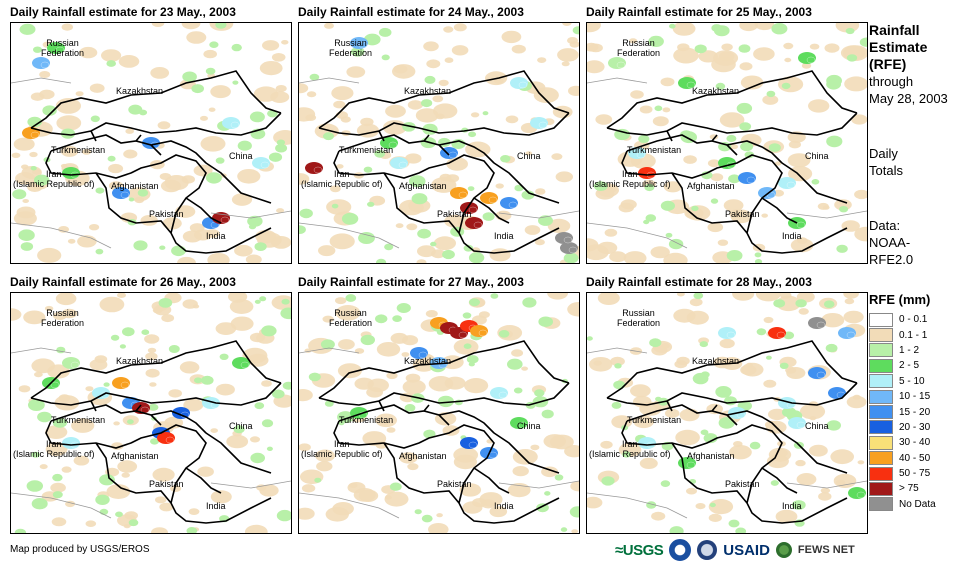 The width and height of the screenshot is (965, 570). What do you see at coordinates (707, 550) in the screenshot?
I see `dos-seal-logo` at bounding box center [707, 550].